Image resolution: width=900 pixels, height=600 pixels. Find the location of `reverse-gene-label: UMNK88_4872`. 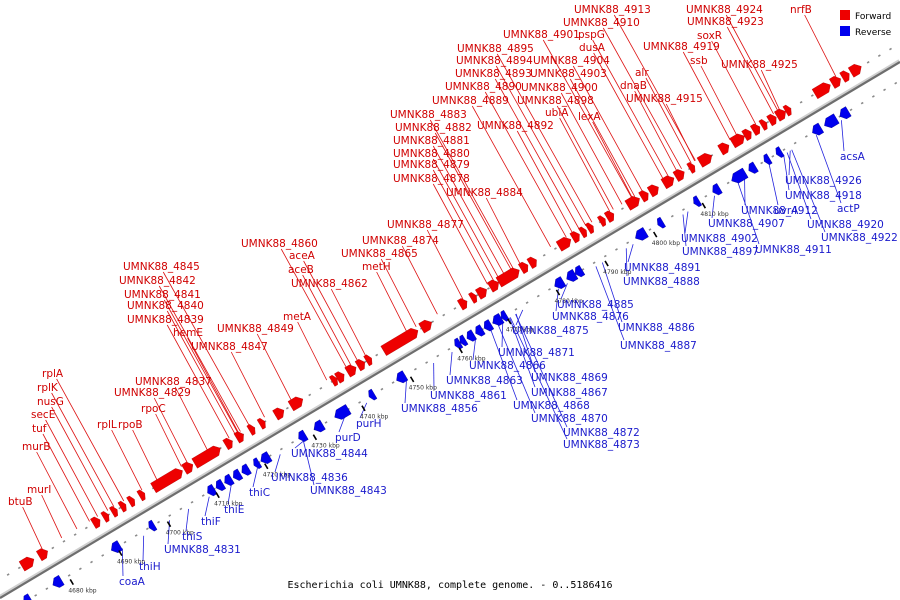

reverse-gene-label: UMNK88_4872 is located at coordinates (601, 433).